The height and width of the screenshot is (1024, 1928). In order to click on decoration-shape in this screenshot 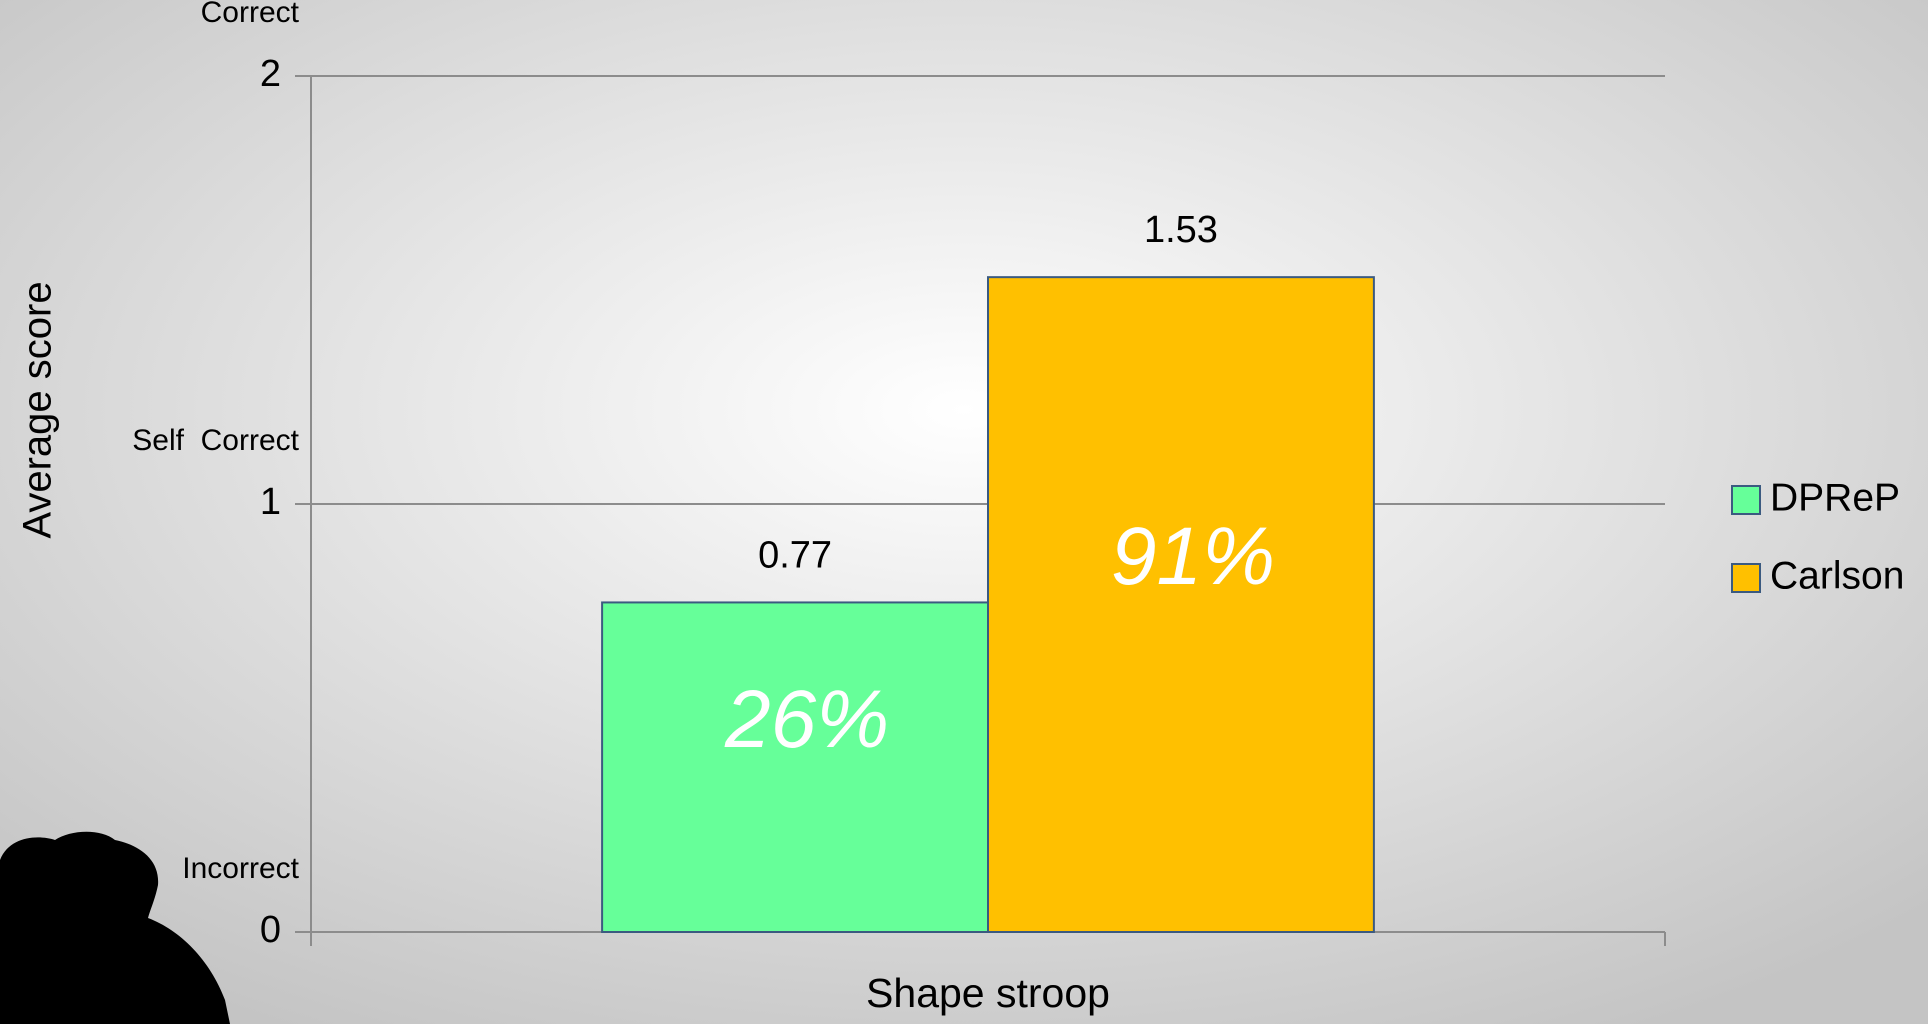, I will do `click(115, 927)`.